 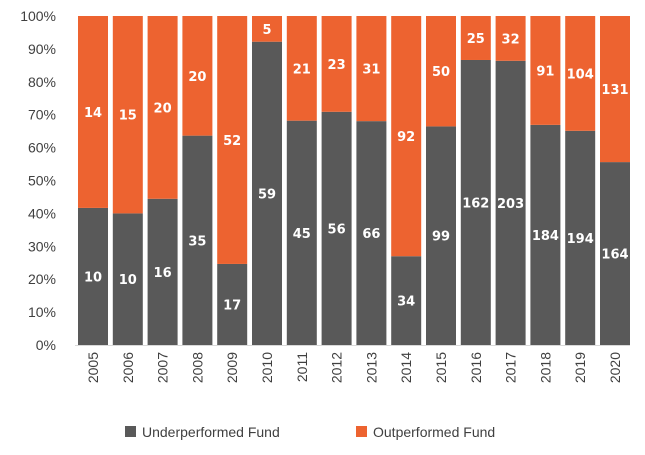 I want to click on y-tick-label: 80%, so click(x=42, y=82).